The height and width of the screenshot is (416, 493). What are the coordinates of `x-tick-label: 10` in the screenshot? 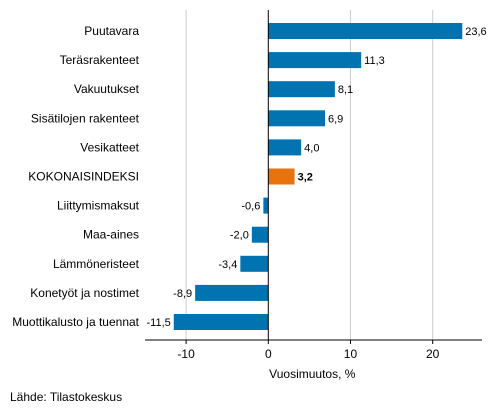 It's located at (351, 354).